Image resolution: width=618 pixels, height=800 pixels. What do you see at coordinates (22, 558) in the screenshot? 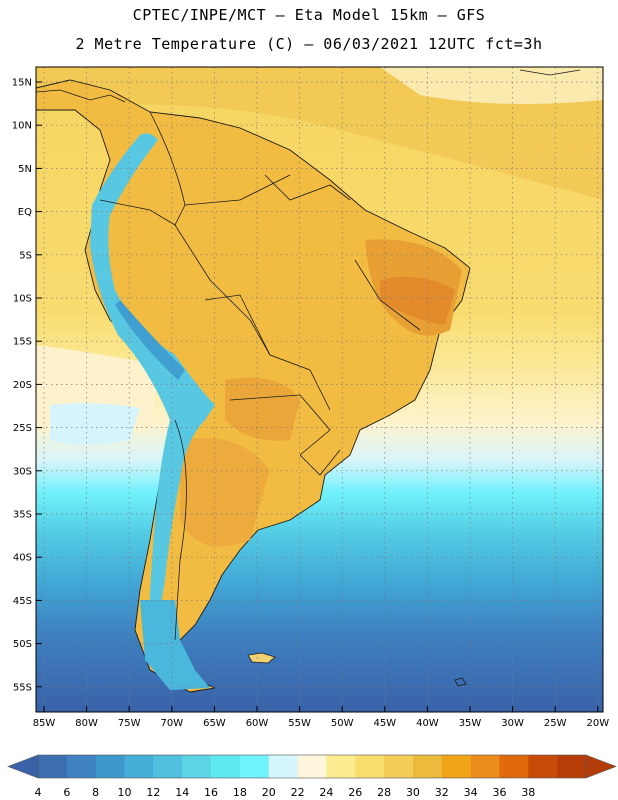
I see `lat-label: 40S` at bounding box center [22, 558].